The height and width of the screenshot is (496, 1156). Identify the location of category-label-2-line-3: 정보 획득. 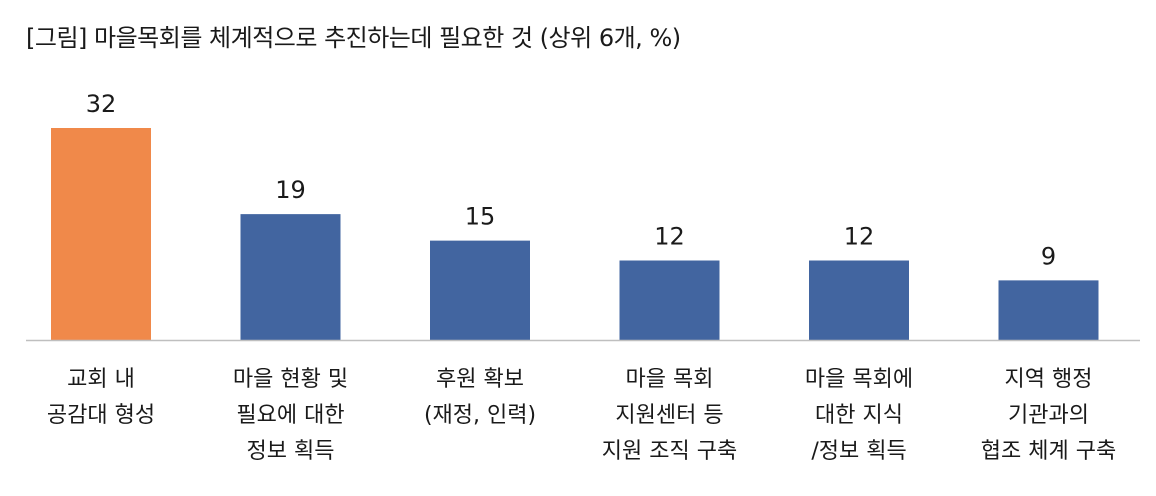
(291, 451).